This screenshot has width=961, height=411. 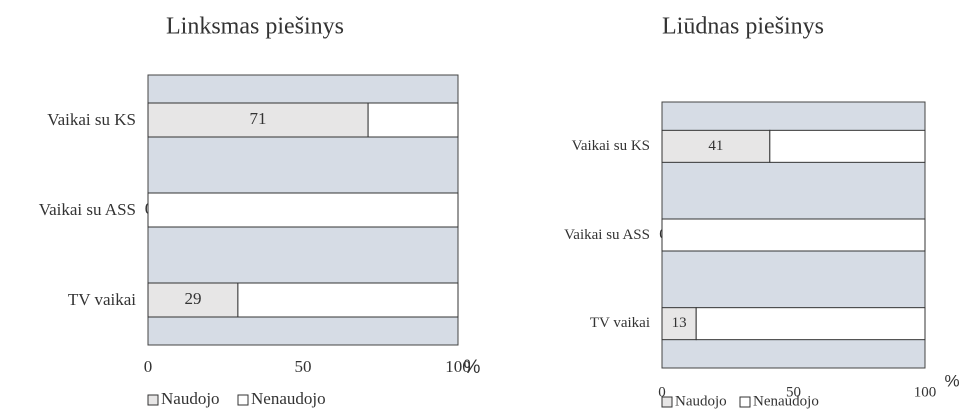 I want to click on chart-title: Linksmas piešinys, so click(x=255, y=27).